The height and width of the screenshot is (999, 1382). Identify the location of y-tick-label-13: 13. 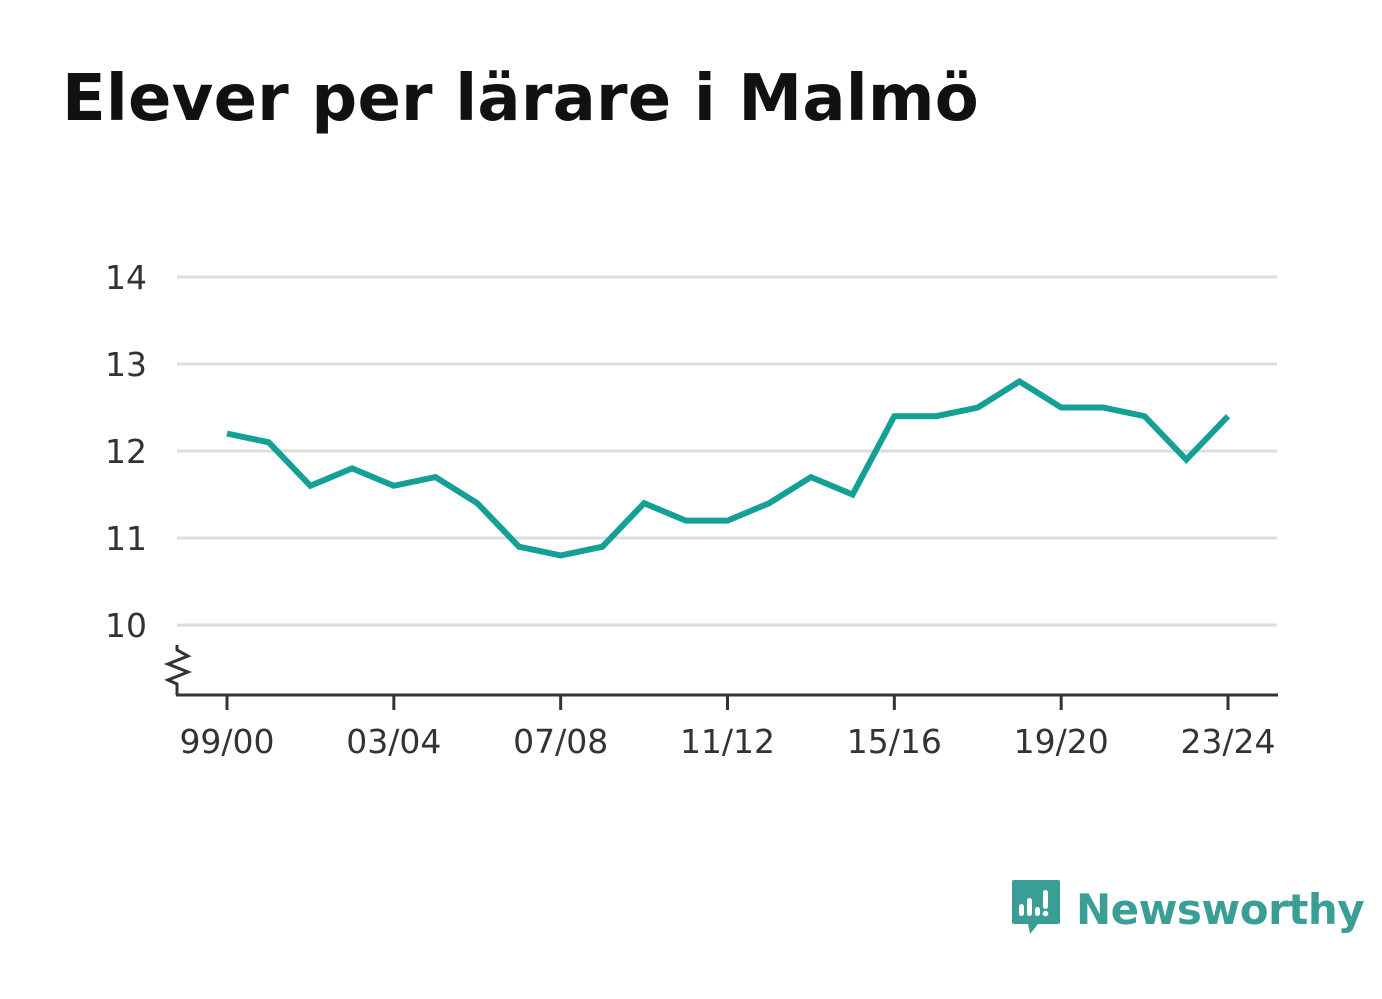
(126, 364).